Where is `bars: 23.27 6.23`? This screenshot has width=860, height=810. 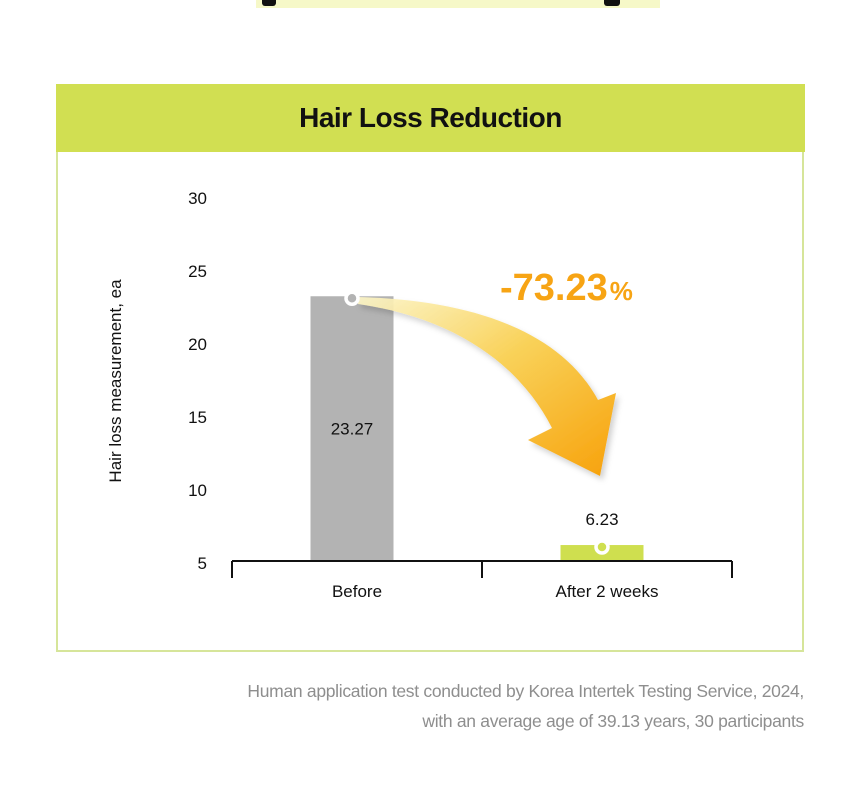 bars: 23.27 6.23 is located at coordinates (477, 428).